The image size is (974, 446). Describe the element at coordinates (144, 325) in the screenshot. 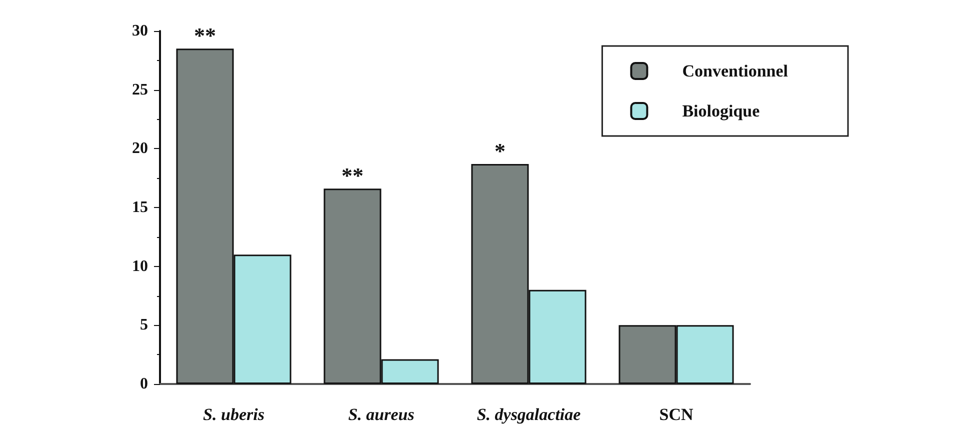

I see `y-tick-label: 5` at that location.